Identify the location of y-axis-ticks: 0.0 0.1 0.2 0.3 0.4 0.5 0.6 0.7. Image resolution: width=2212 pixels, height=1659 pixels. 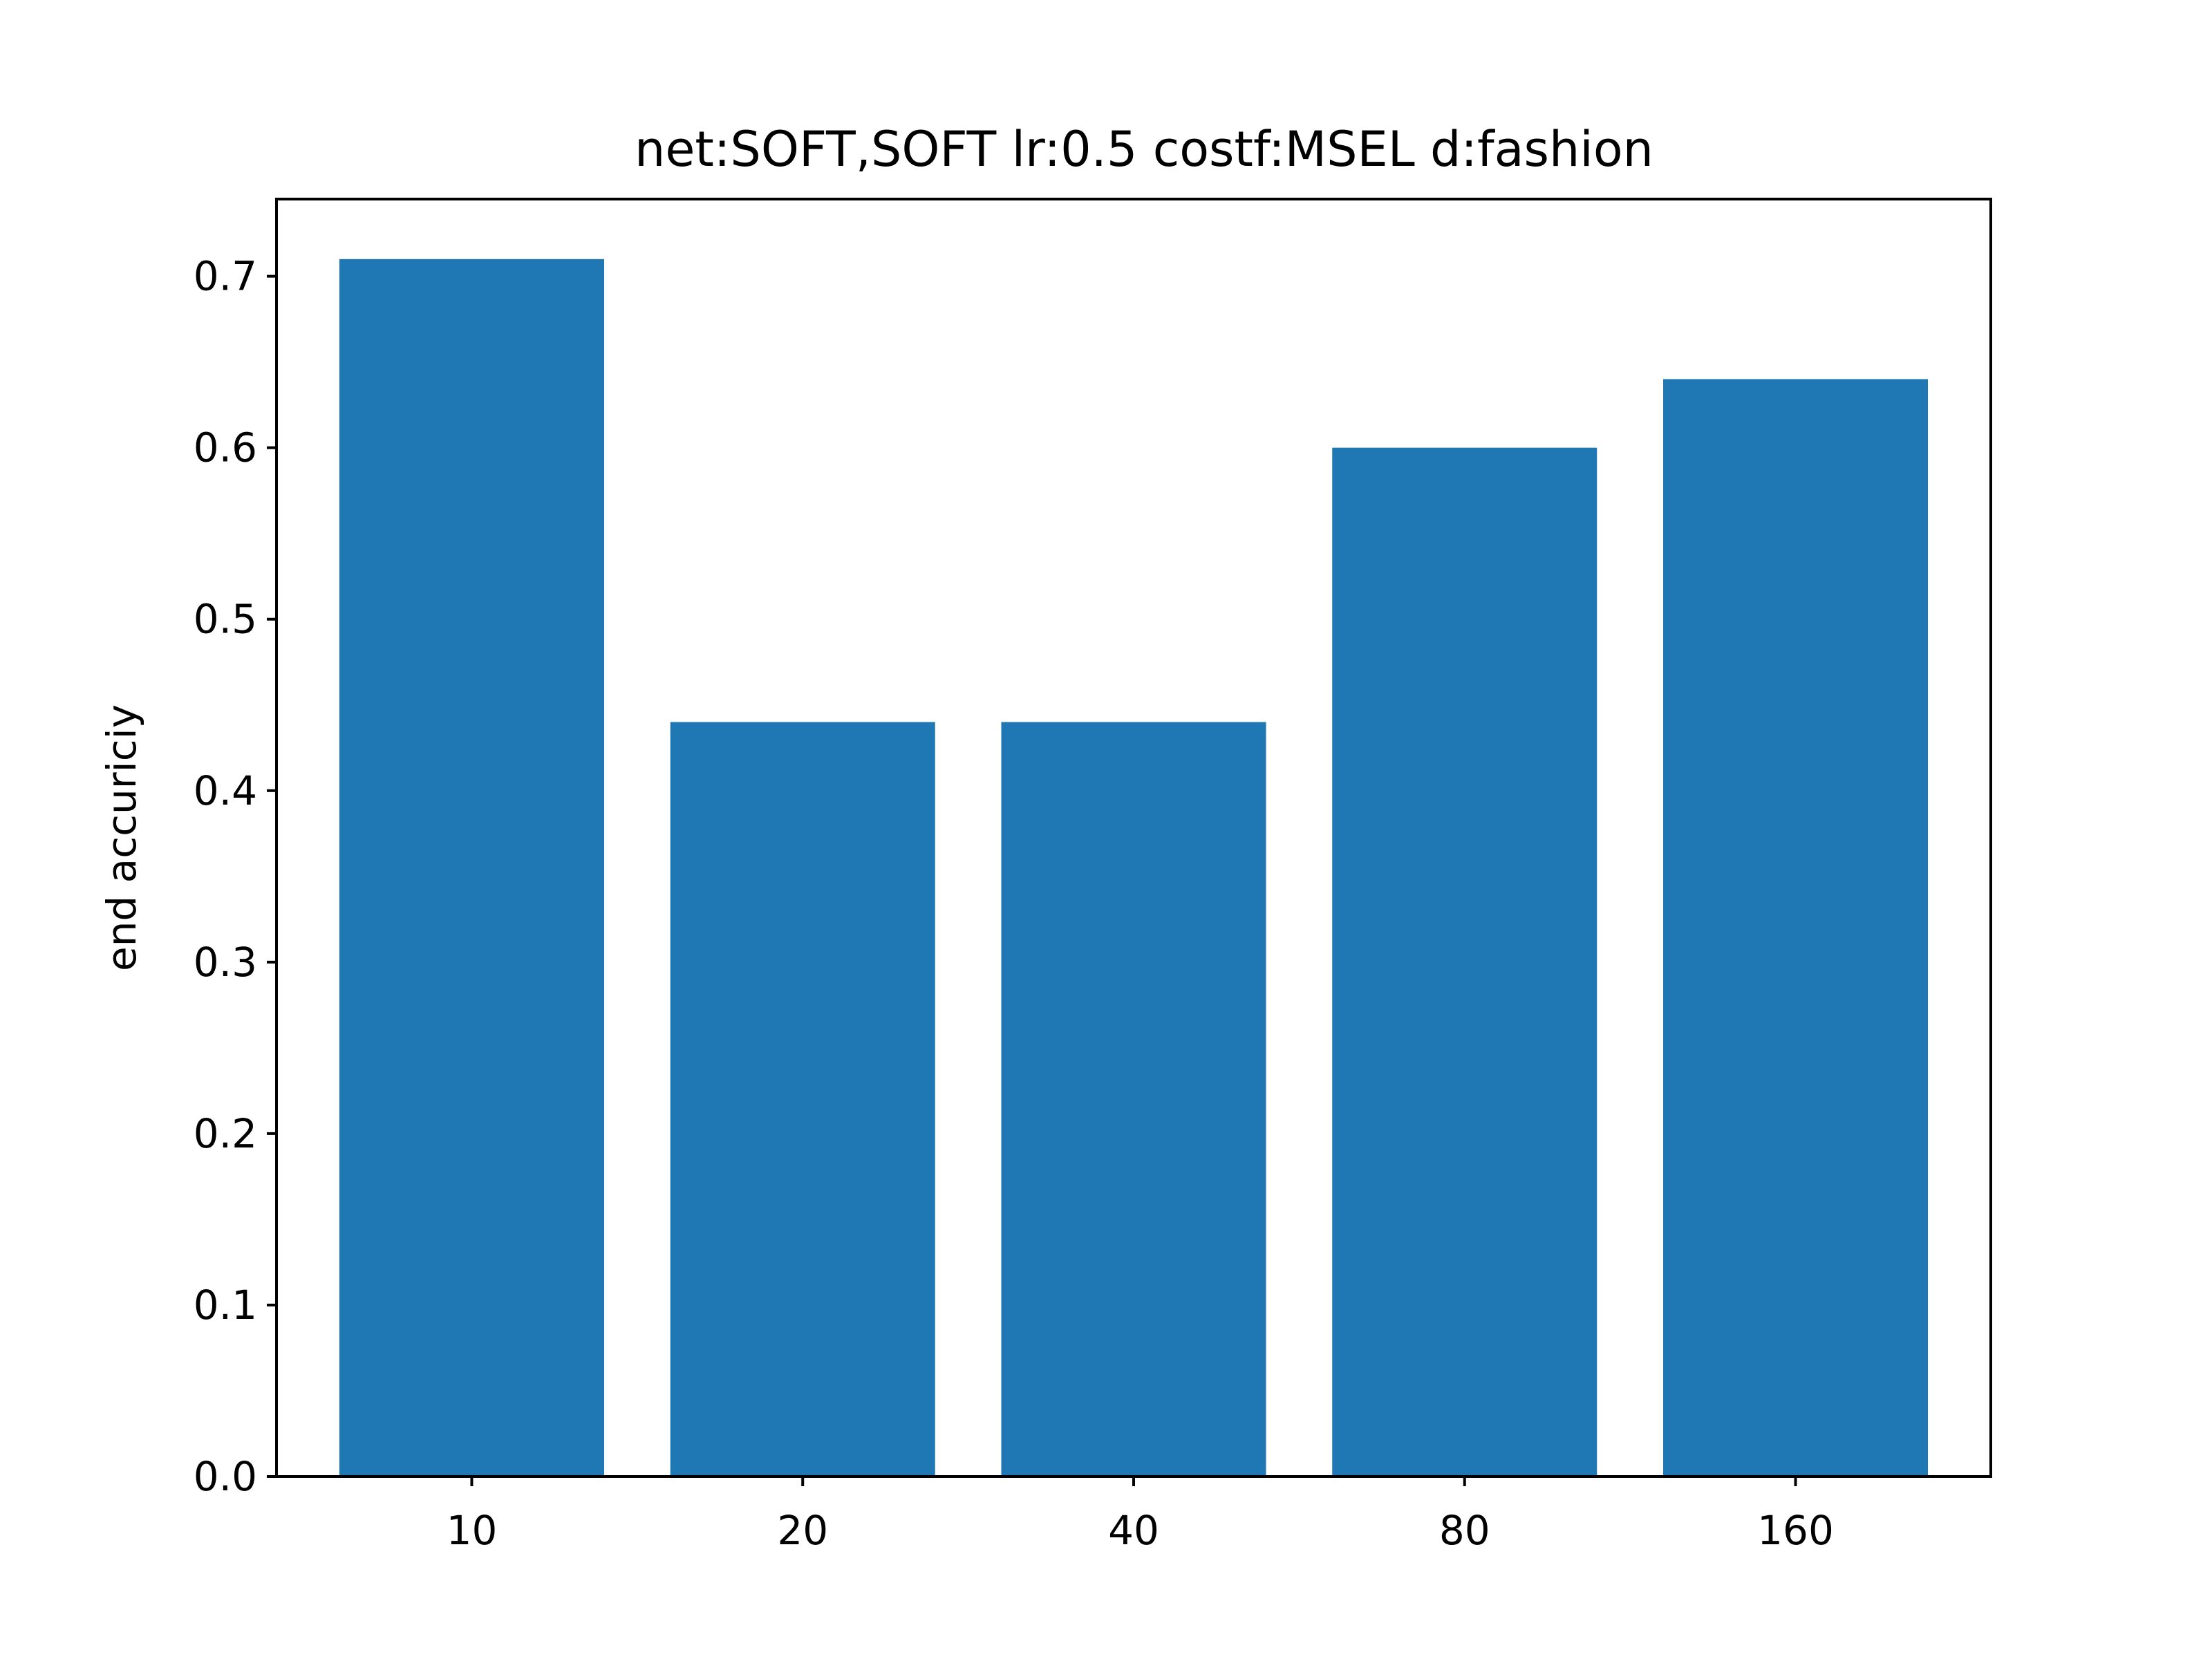
(235, 876).